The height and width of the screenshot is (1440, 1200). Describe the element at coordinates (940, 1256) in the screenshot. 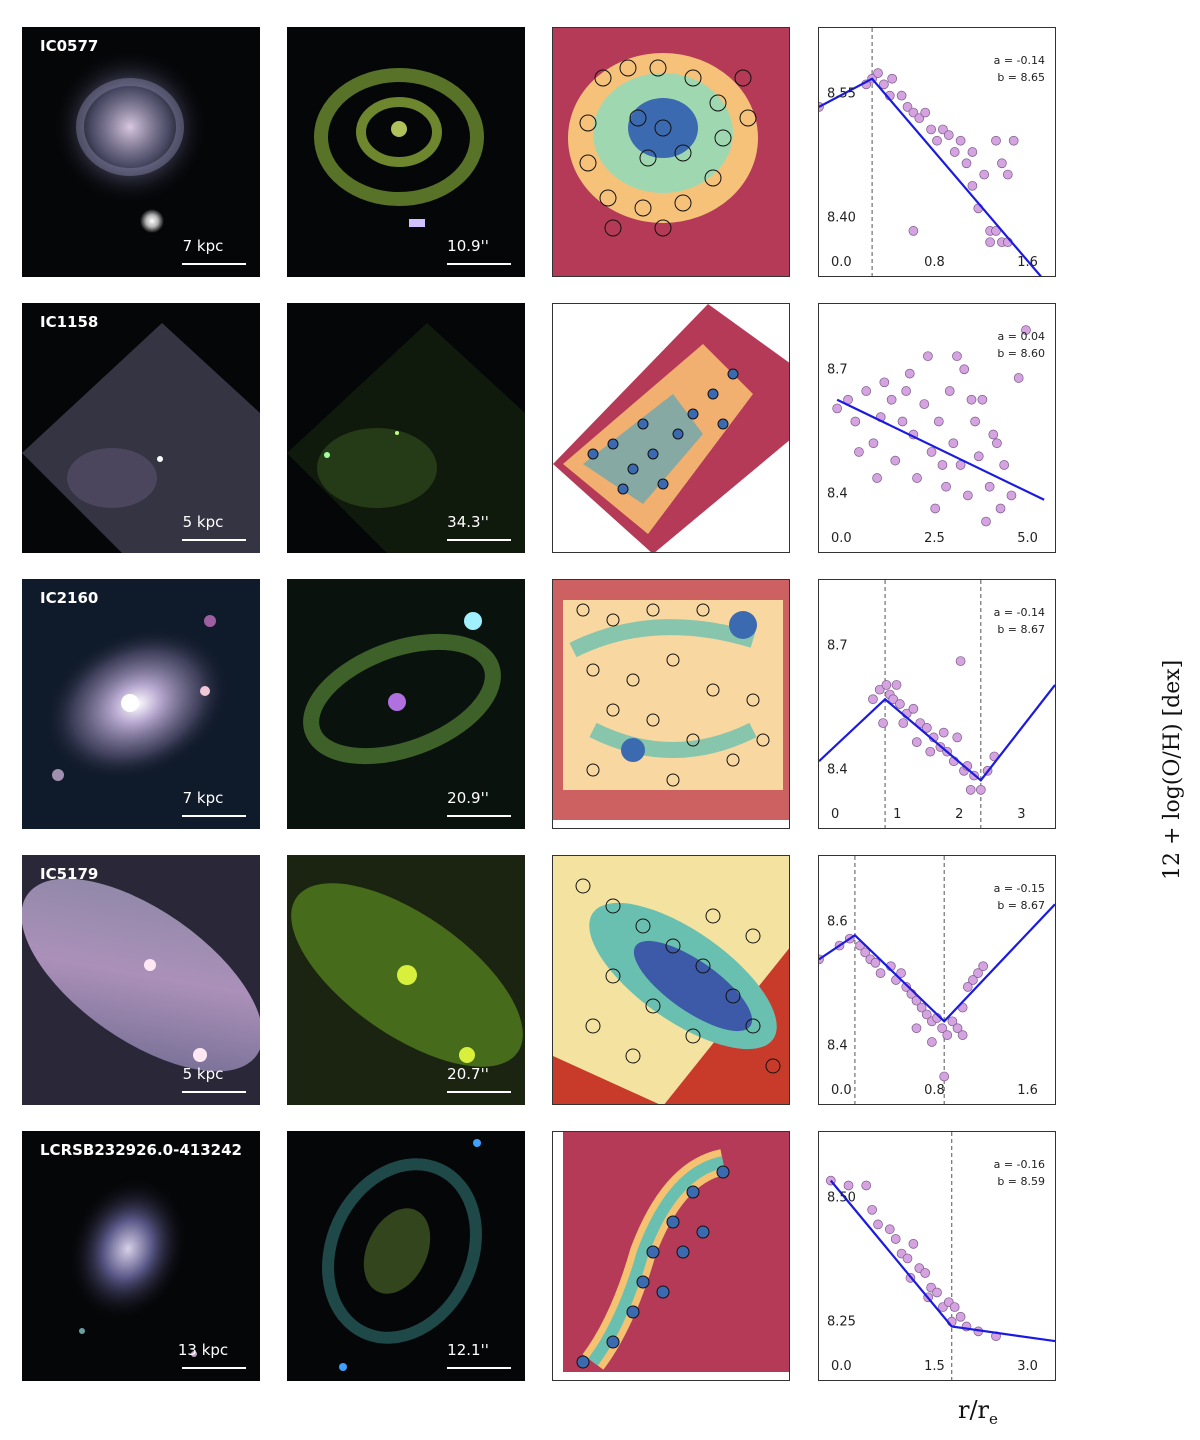

I see `gradient-chart: 8.50 8.25 0.0 1.5 3.0 a = -0.16 b = 8.59` at that location.